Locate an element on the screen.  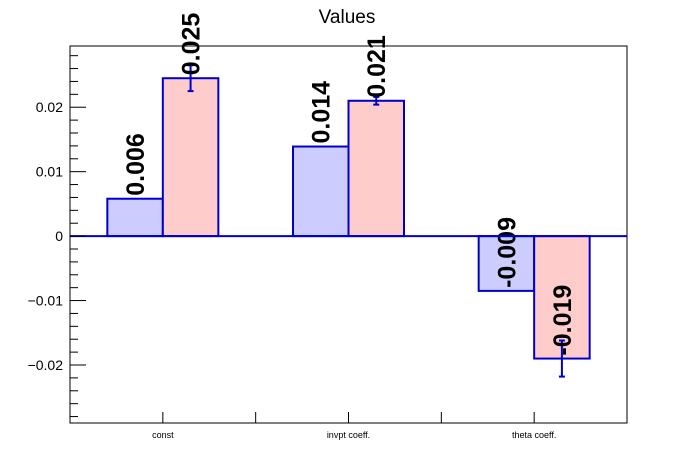
x-tick-label: const is located at coordinates (163, 435).